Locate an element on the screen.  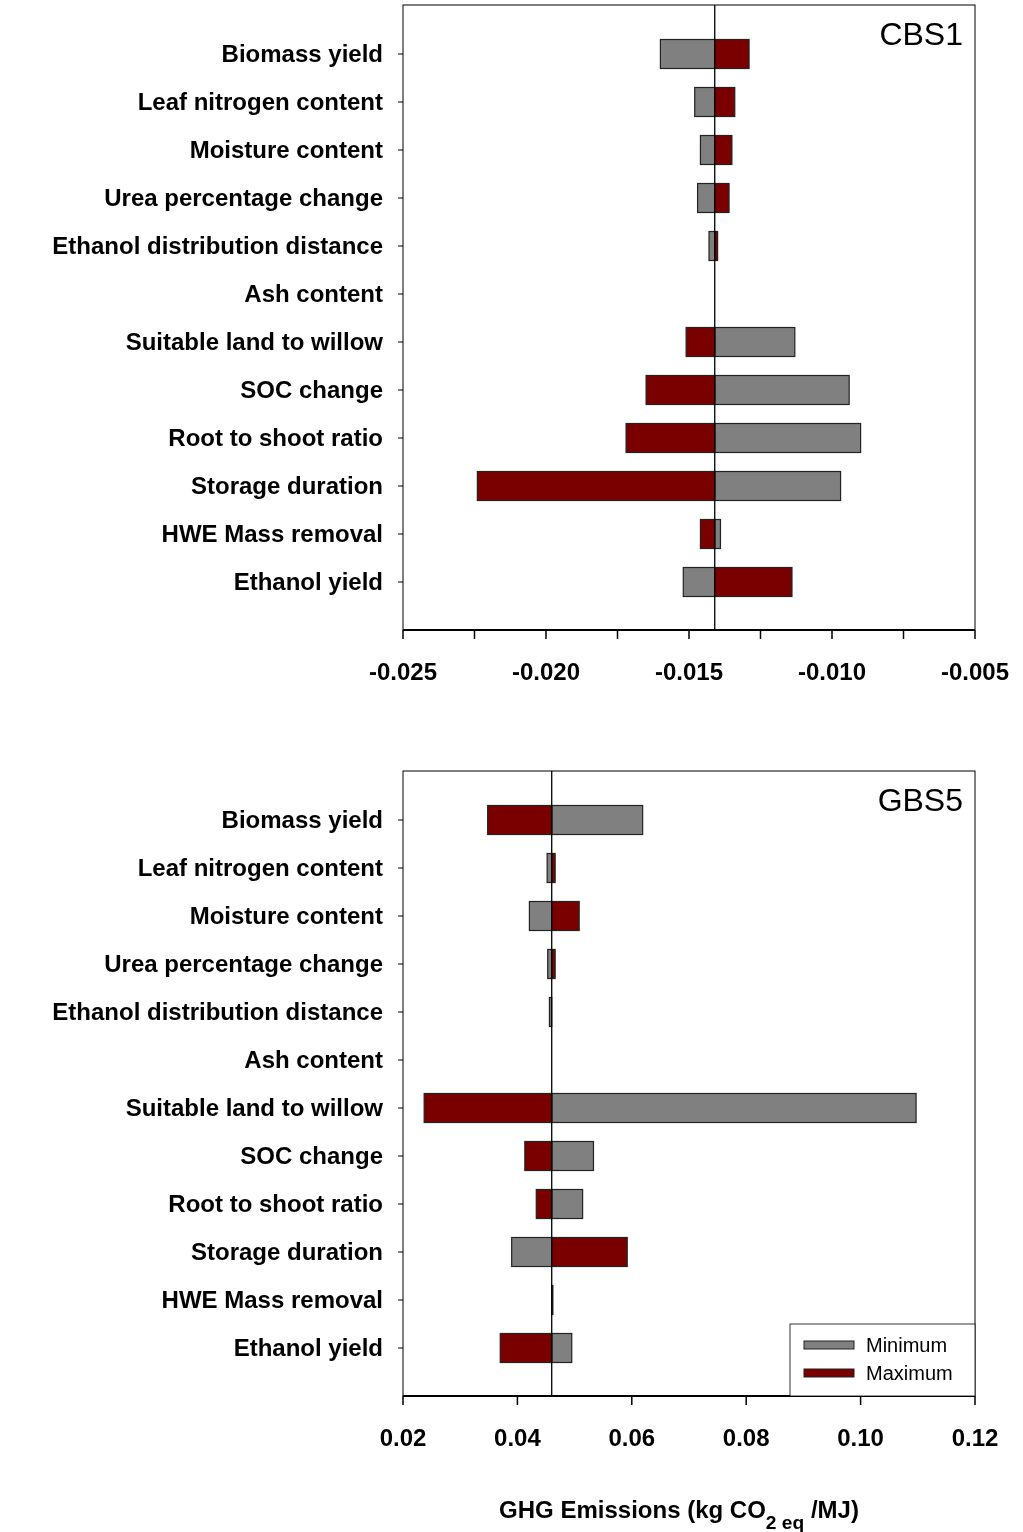
x-tick-label: 0.08 is located at coordinates (746, 1437).